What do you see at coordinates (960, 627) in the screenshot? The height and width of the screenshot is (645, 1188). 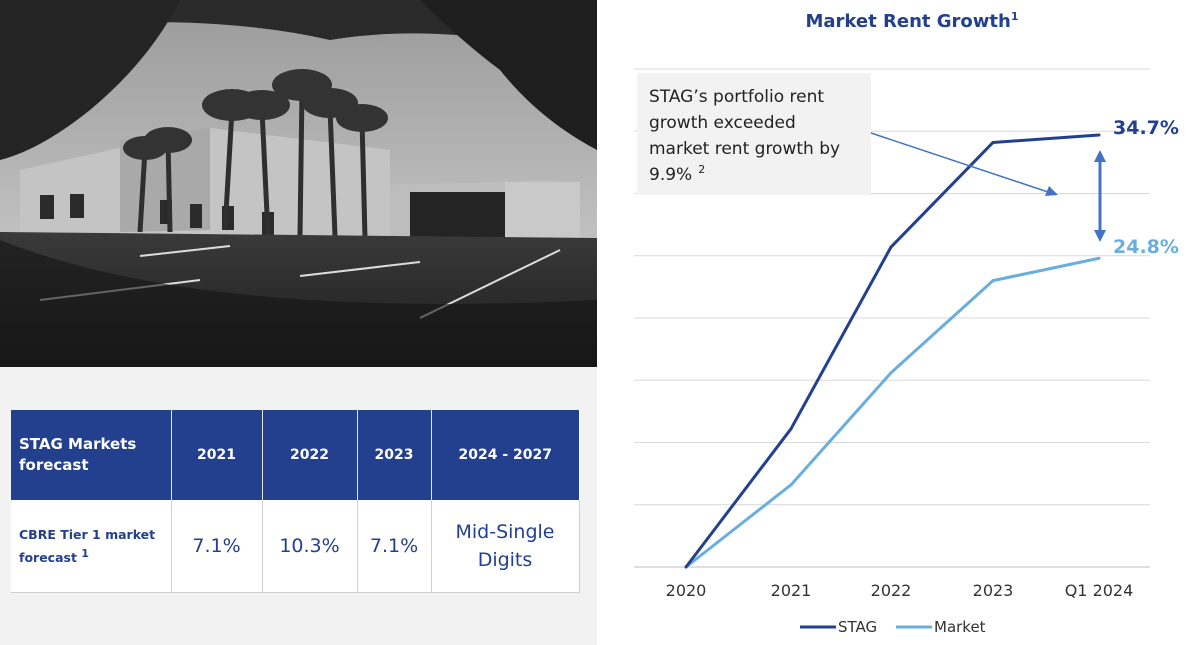 I see `legend-market-label: Market` at bounding box center [960, 627].